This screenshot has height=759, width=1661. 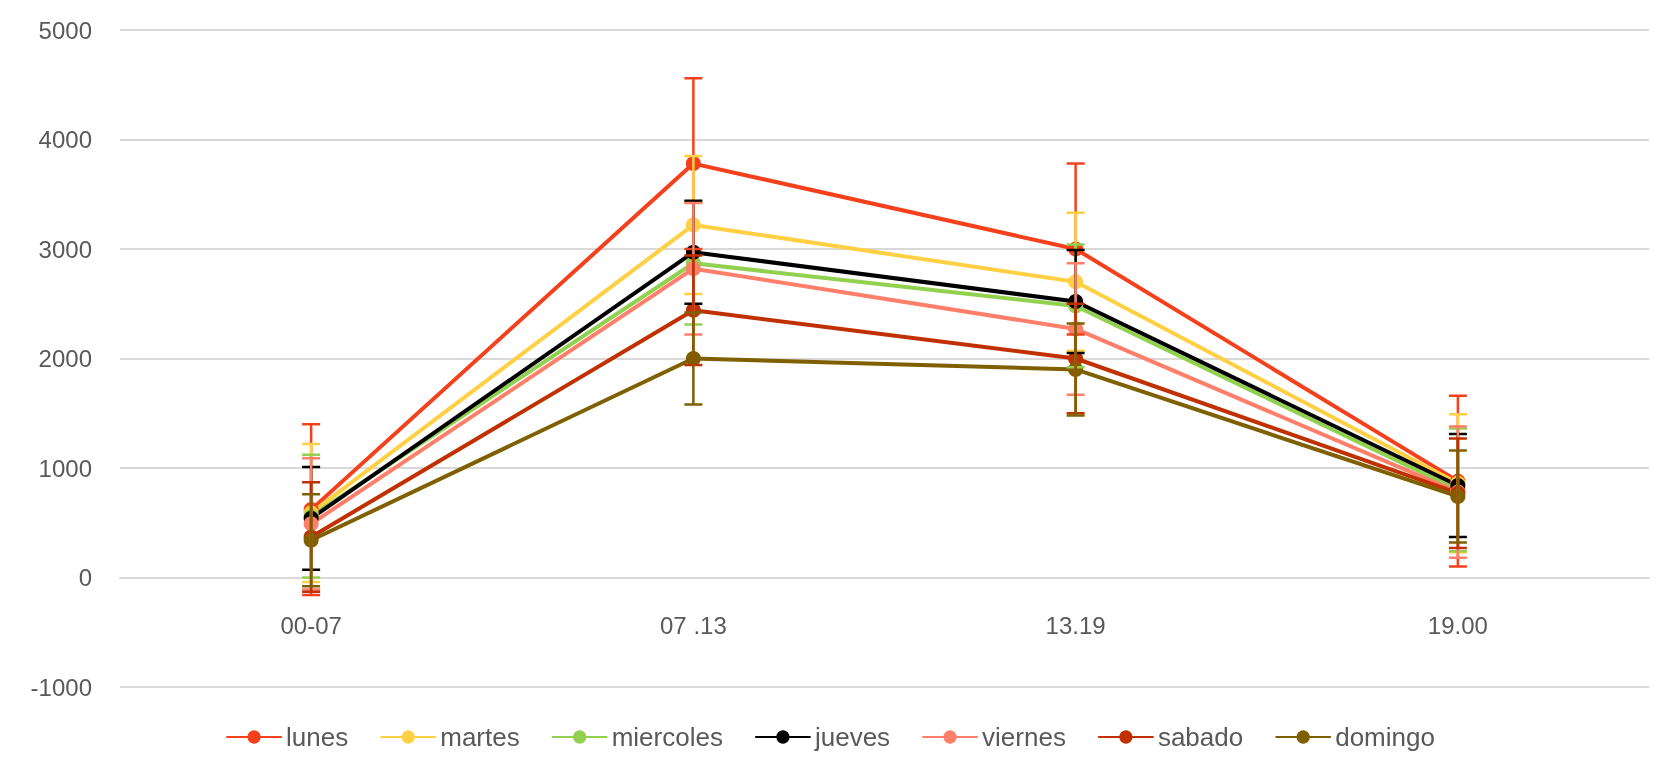 What do you see at coordinates (1075, 625) in the screenshot?
I see `x-tick-label: 13.19` at bounding box center [1075, 625].